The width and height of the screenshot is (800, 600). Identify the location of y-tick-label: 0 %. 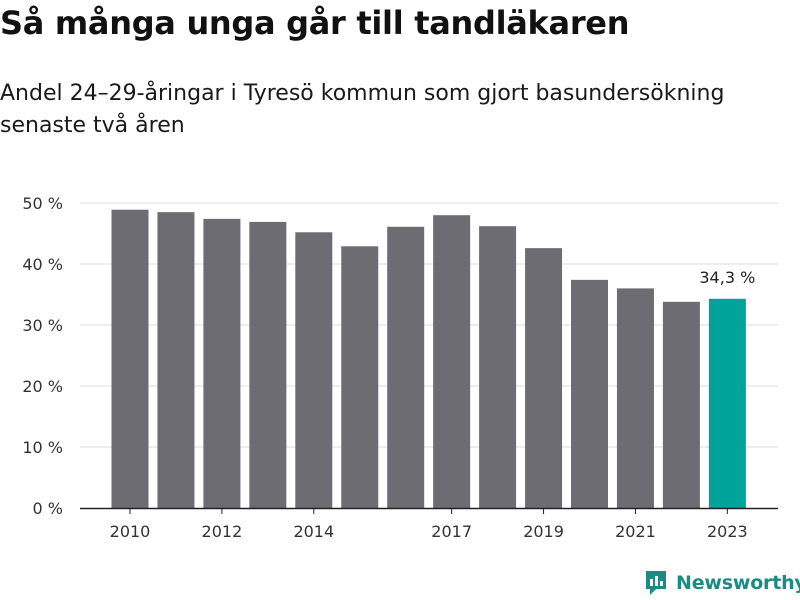
(48, 508).